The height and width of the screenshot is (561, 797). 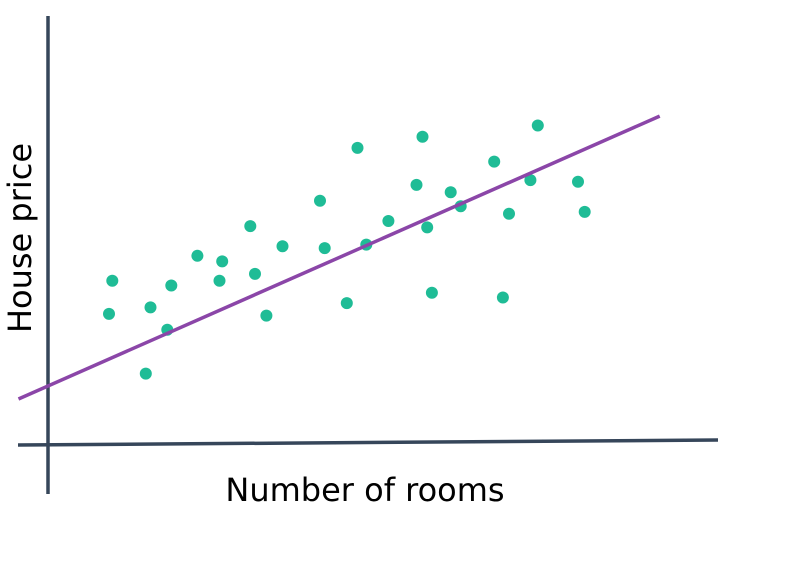 I want to click on x-axis-line, so click(x=368, y=442).